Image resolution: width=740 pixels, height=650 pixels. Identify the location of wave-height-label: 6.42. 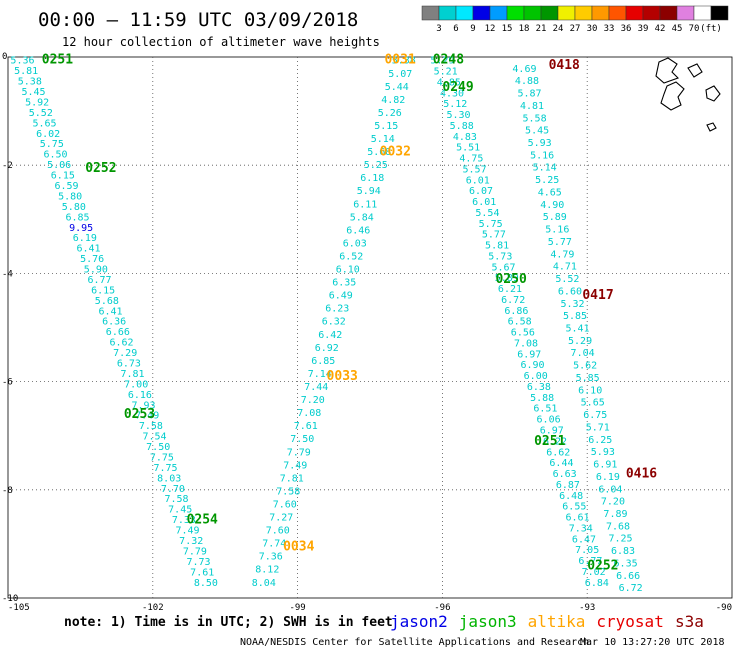
(330, 335).